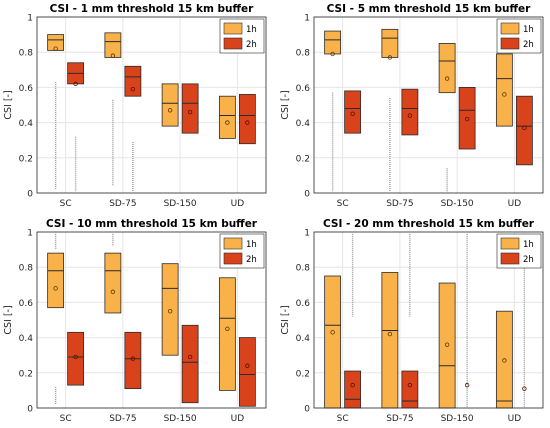 This screenshot has width=550, height=428. Describe the element at coordinates (429, 9) in the screenshot. I see `chart-title: CSI - 5 mm threshold 15 km buffer` at that location.